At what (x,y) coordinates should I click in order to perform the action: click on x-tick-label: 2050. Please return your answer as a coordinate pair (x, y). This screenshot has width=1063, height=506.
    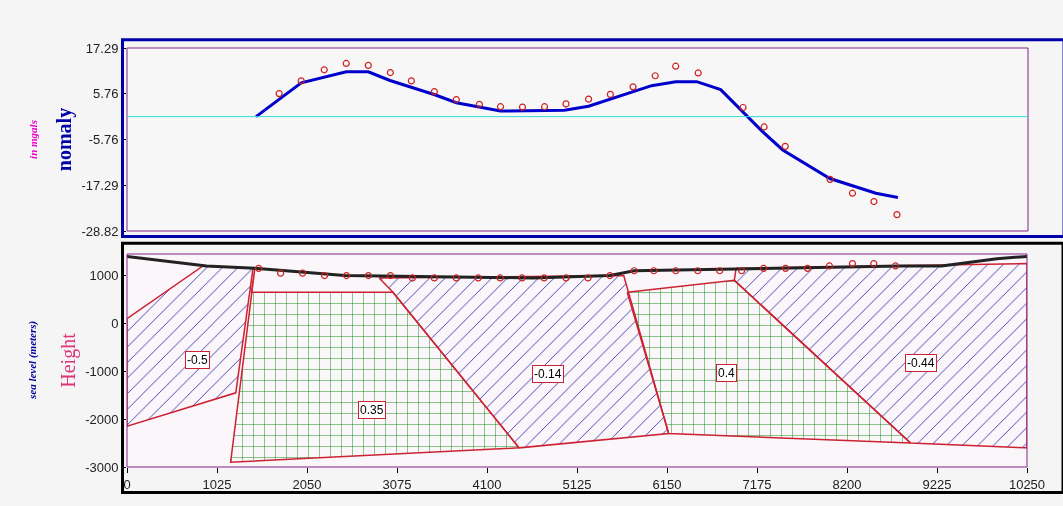
    Looking at the image, I should click on (307, 484).